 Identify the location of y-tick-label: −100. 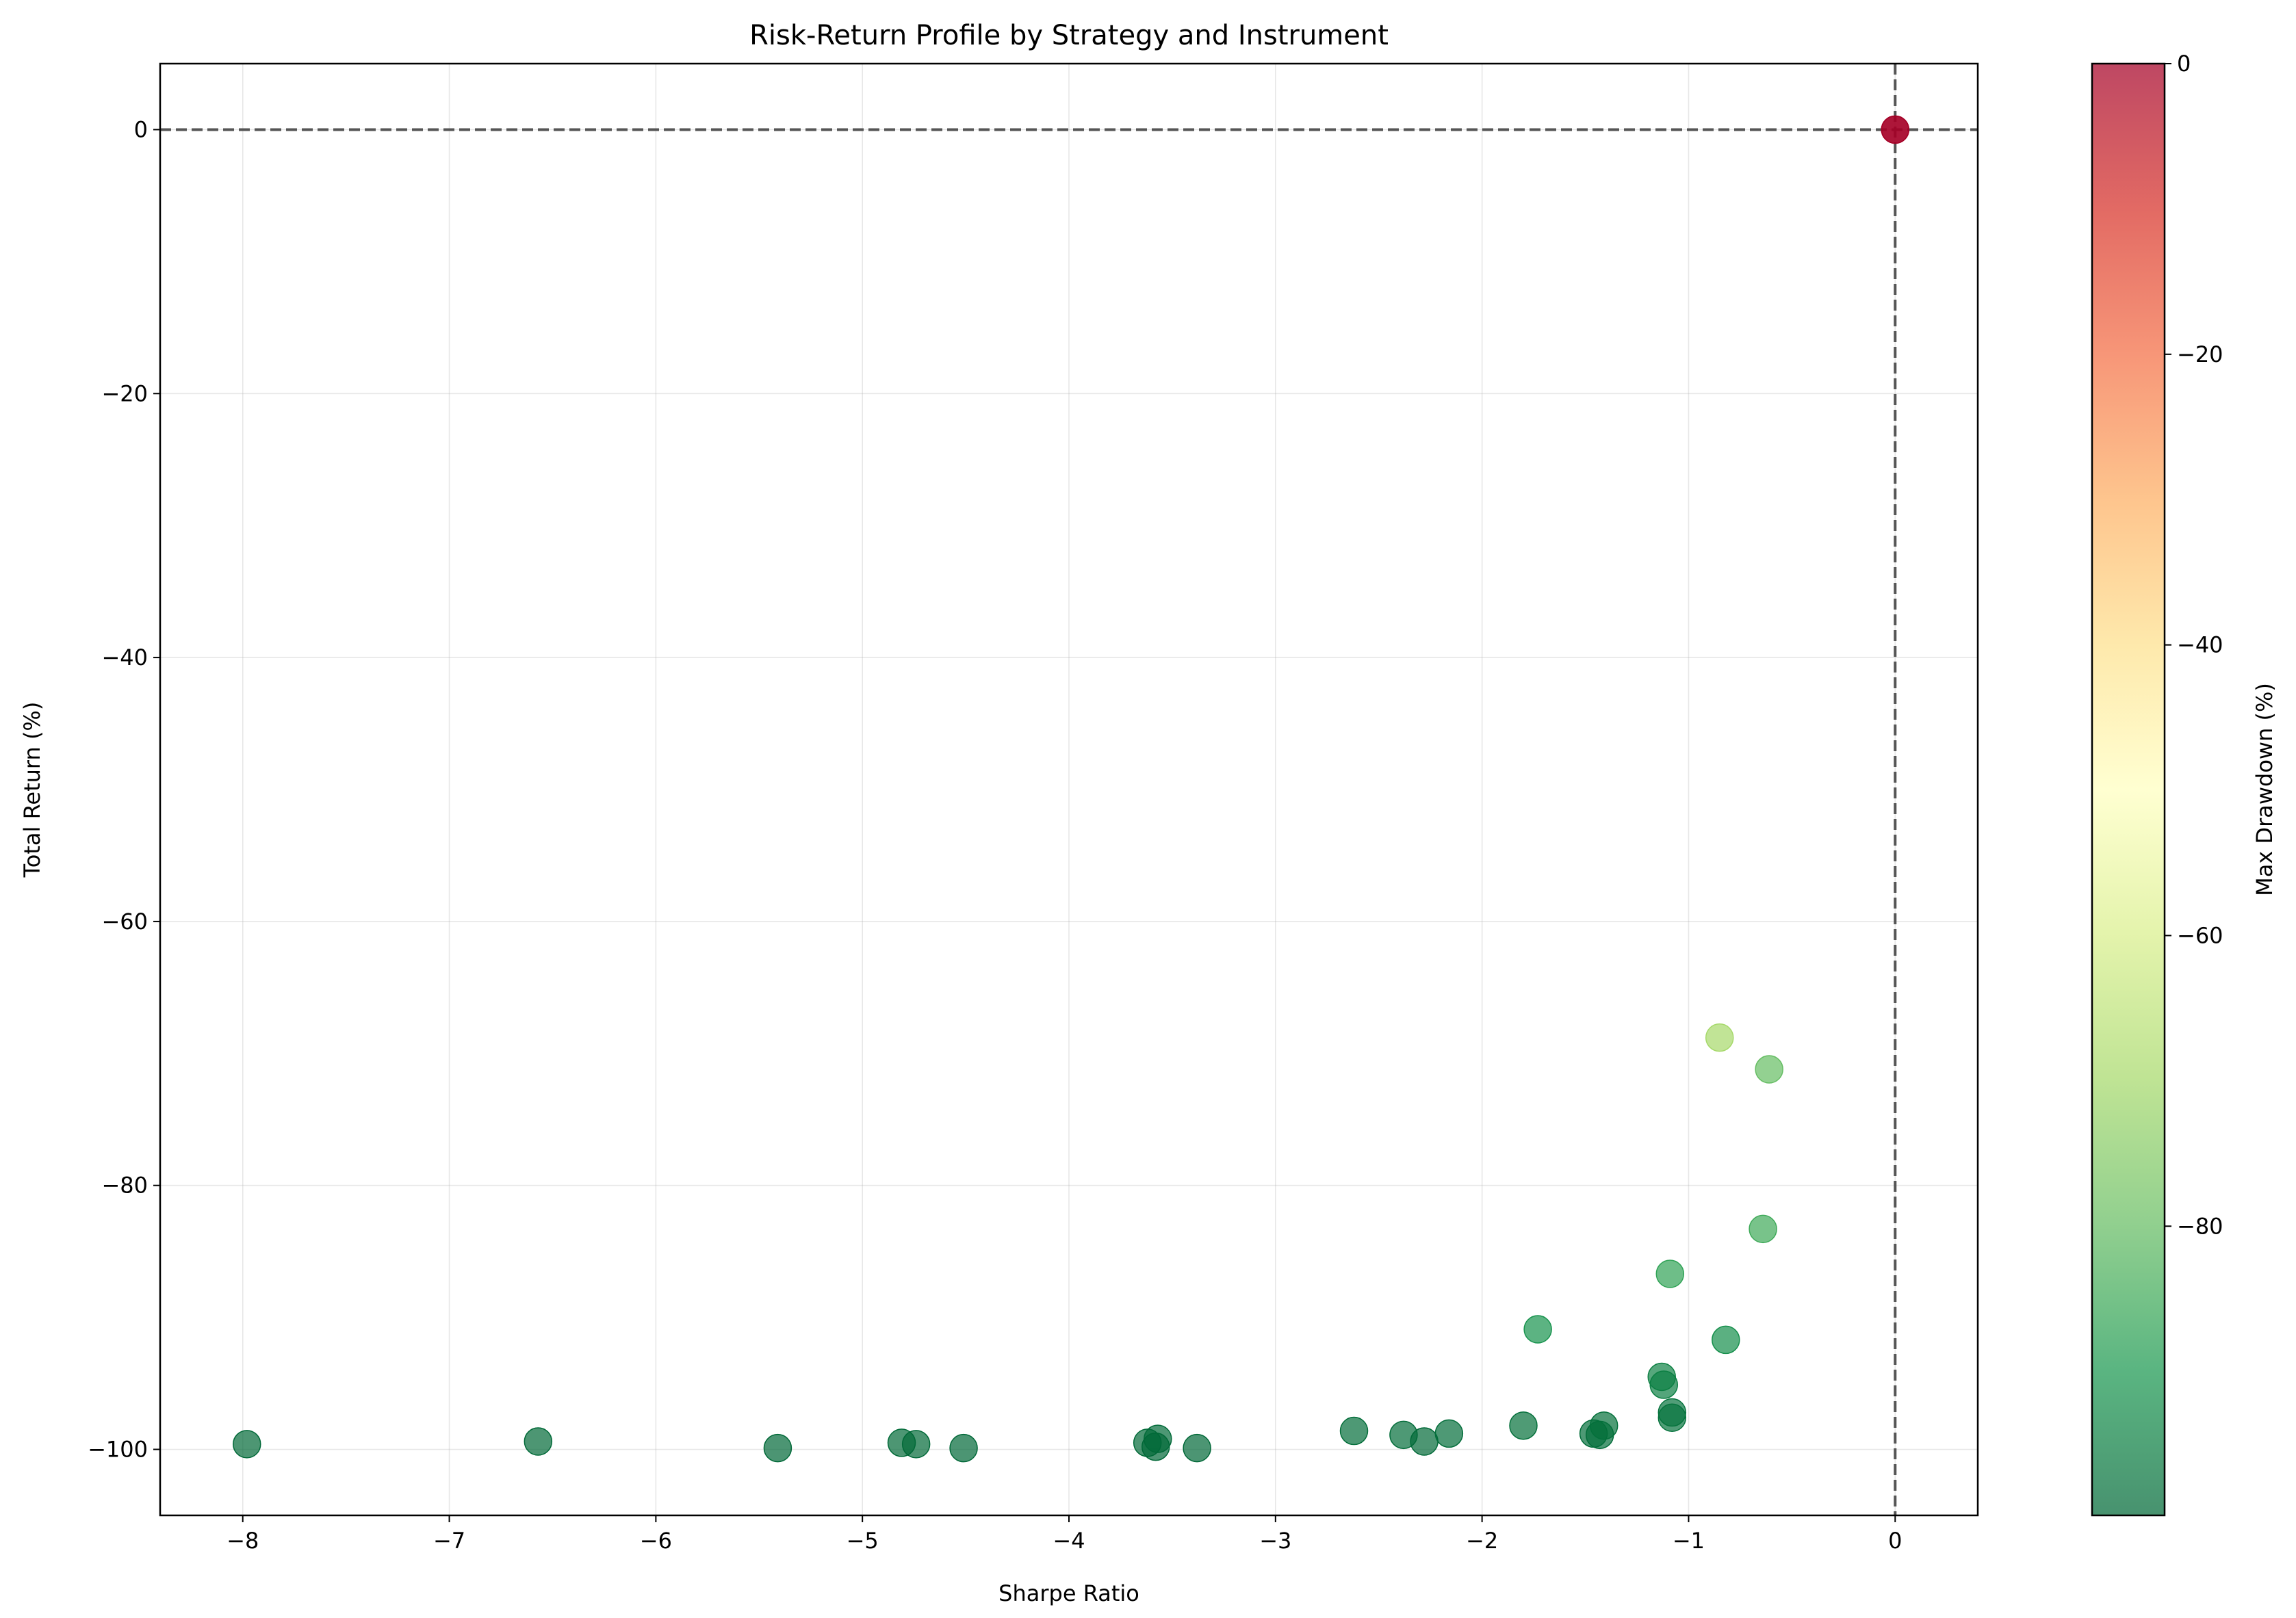
(118, 1450).